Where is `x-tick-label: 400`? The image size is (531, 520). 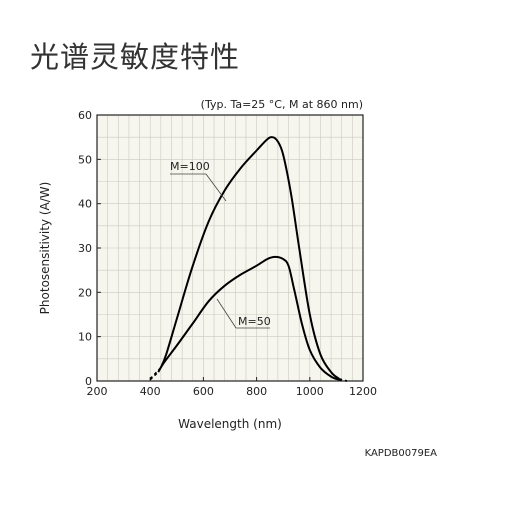 x-tick-label: 400 is located at coordinates (150, 391).